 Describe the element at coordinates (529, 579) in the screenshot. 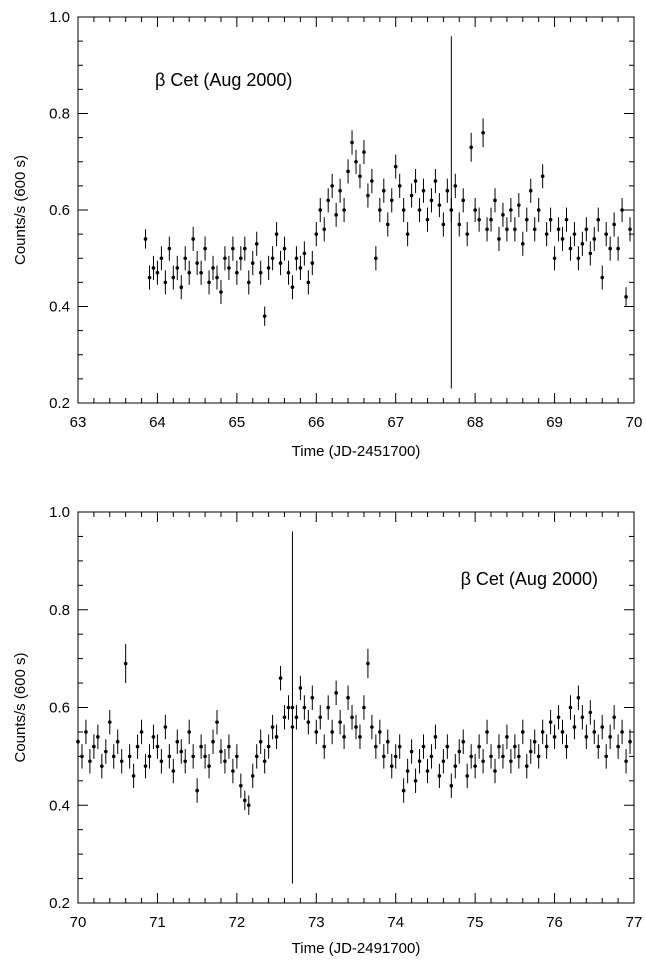

I see `chart-annotation: β Cet (Aug 2000)` at that location.